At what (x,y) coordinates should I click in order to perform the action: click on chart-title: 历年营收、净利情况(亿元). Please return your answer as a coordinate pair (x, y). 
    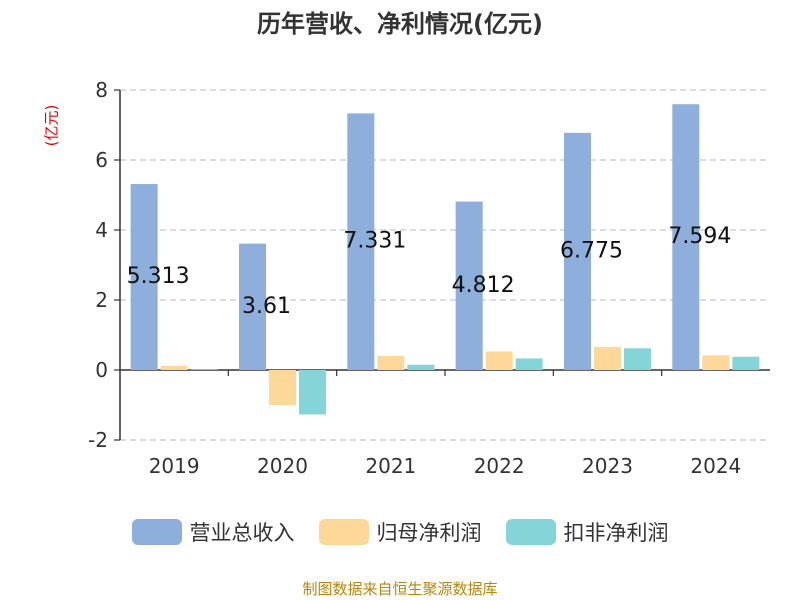
    Looking at the image, I should click on (400, 24).